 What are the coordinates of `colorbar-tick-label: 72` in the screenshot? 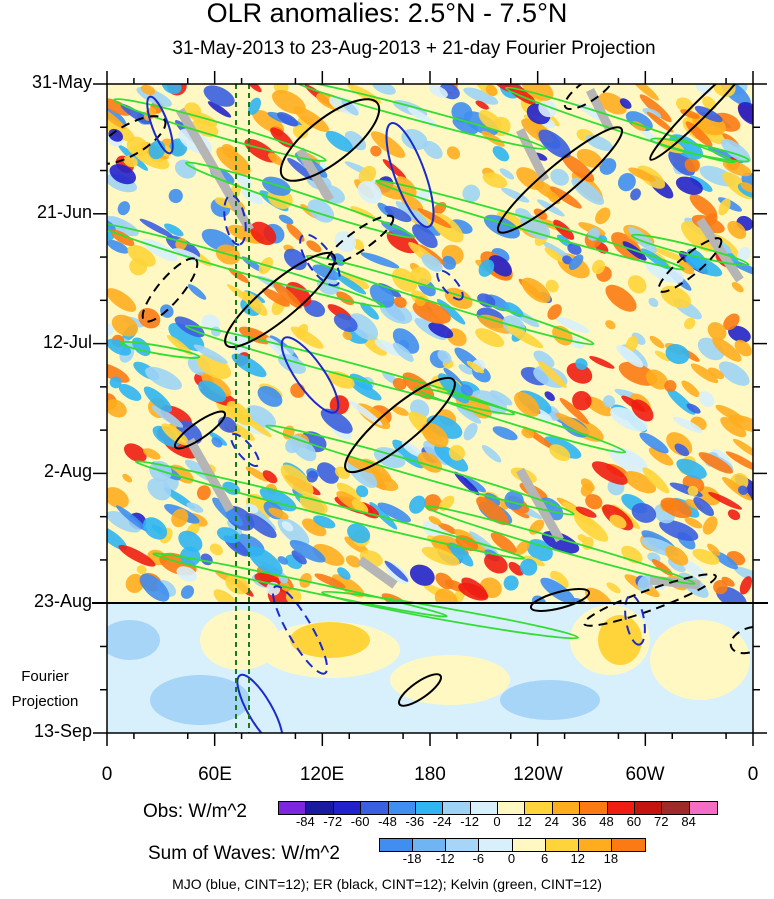 It's located at (661, 821).